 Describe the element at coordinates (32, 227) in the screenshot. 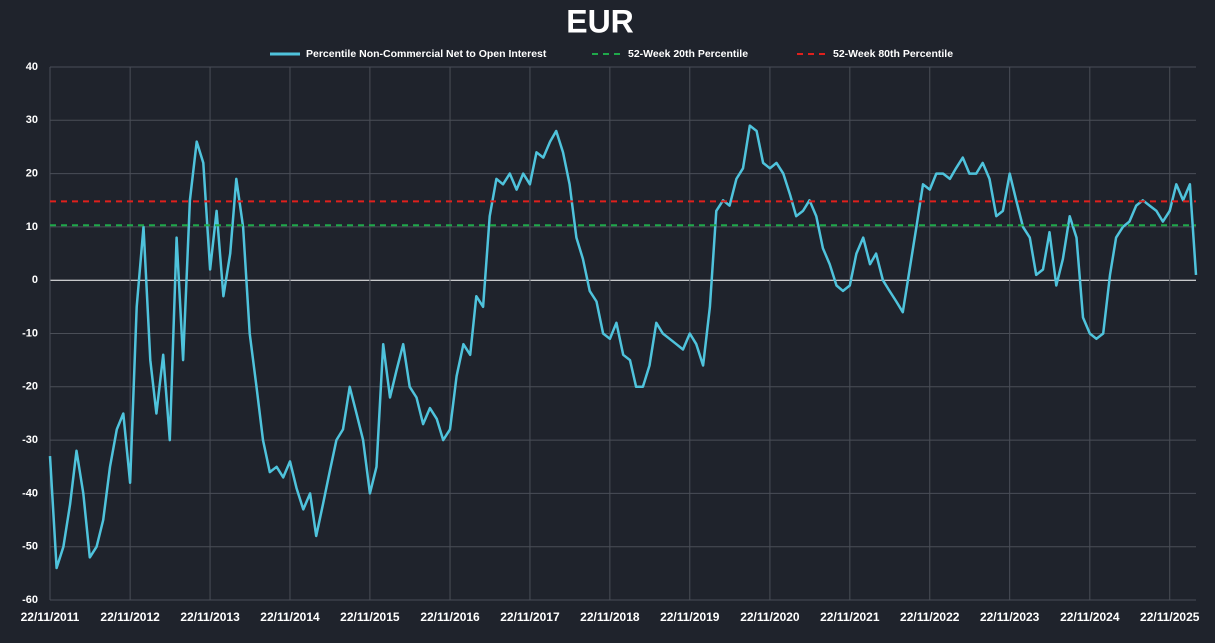

I see `y-tick-label: 10` at that location.